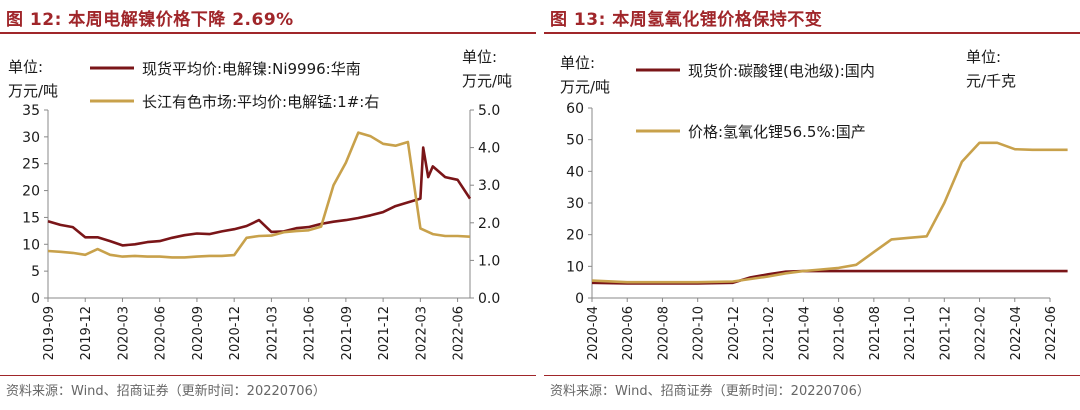 This screenshot has height=410, width=1080. What do you see at coordinates (31, 218) in the screenshot?
I see `y-tick-label-left: 15` at bounding box center [31, 218].